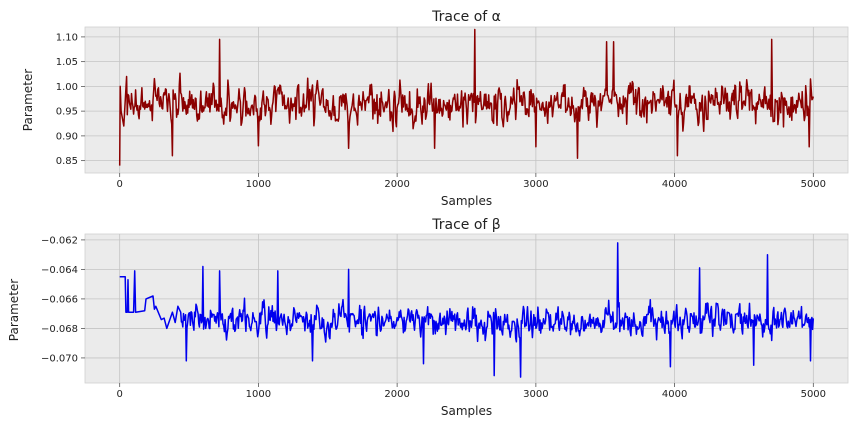 The height and width of the screenshot is (424, 856). Describe the element at coordinates (67, 136) in the screenshot. I see `alpha-y-tick-label: 0.90` at that location.